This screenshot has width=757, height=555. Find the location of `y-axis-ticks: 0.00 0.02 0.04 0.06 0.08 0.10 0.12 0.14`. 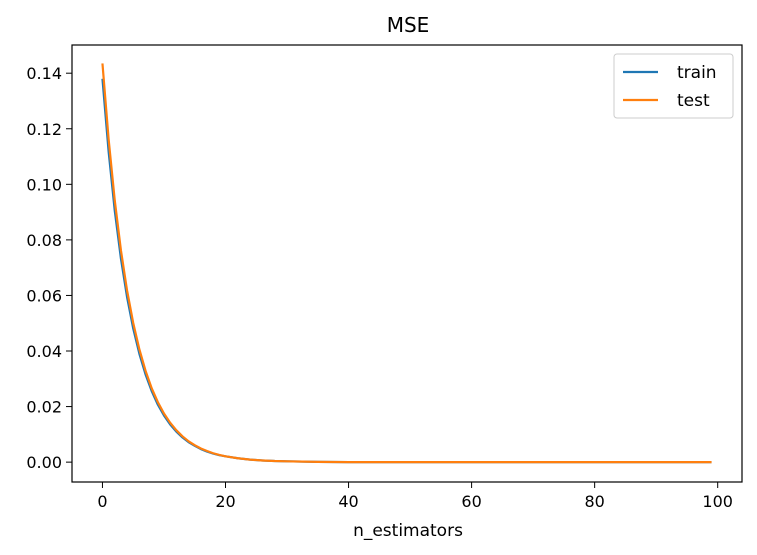

y-axis-ticks: 0.00 0.02 0.04 0.06 0.08 0.10 0.12 0.14 is located at coordinates (49, 268).